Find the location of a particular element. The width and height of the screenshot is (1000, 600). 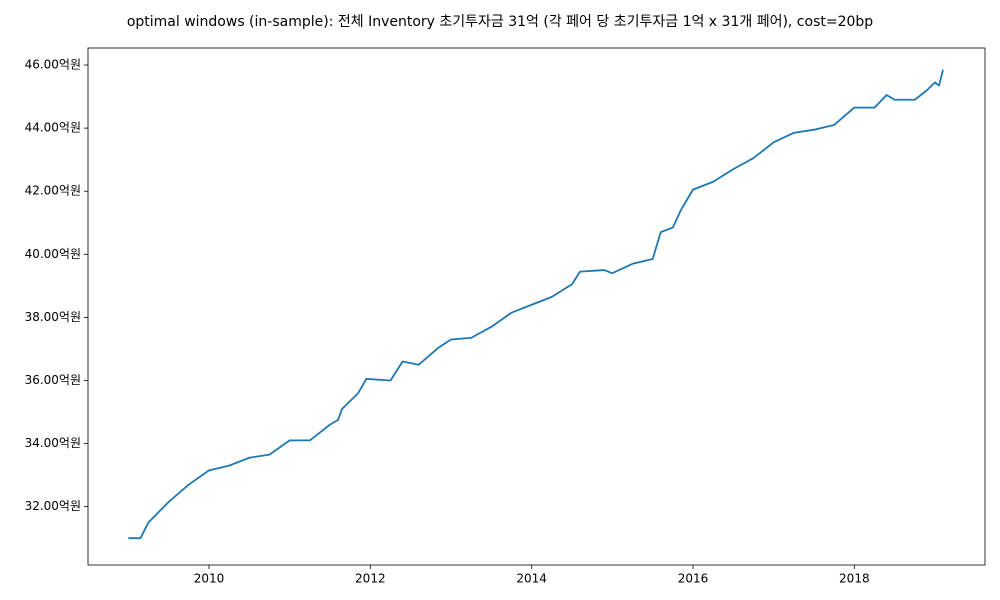

y-tick-label: 34.00억원 is located at coordinates (53, 443).